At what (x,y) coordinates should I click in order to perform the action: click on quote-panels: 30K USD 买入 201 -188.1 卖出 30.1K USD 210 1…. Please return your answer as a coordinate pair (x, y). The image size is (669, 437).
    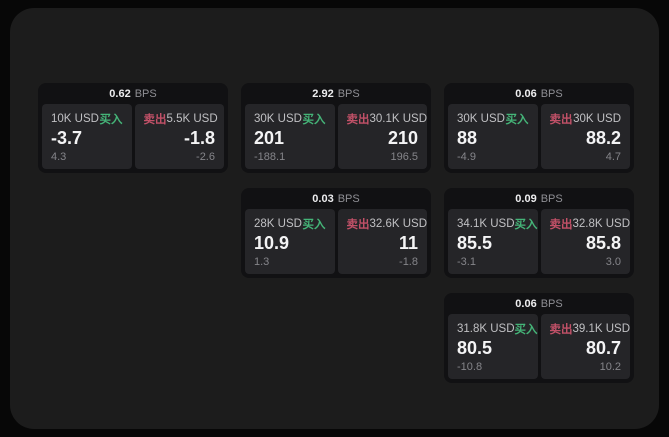
    Looking at the image, I should click on (336, 136).